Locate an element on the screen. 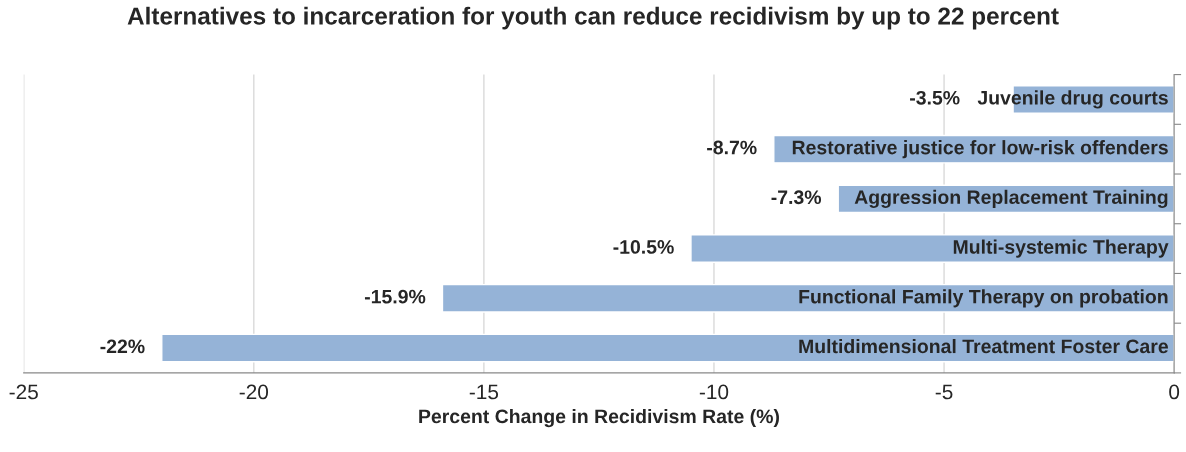 Image resolution: width=1186 pixels, height=452 pixels. y-tick-label: Restorative justice for low-risk offenders is located at coordinates (980, 149).